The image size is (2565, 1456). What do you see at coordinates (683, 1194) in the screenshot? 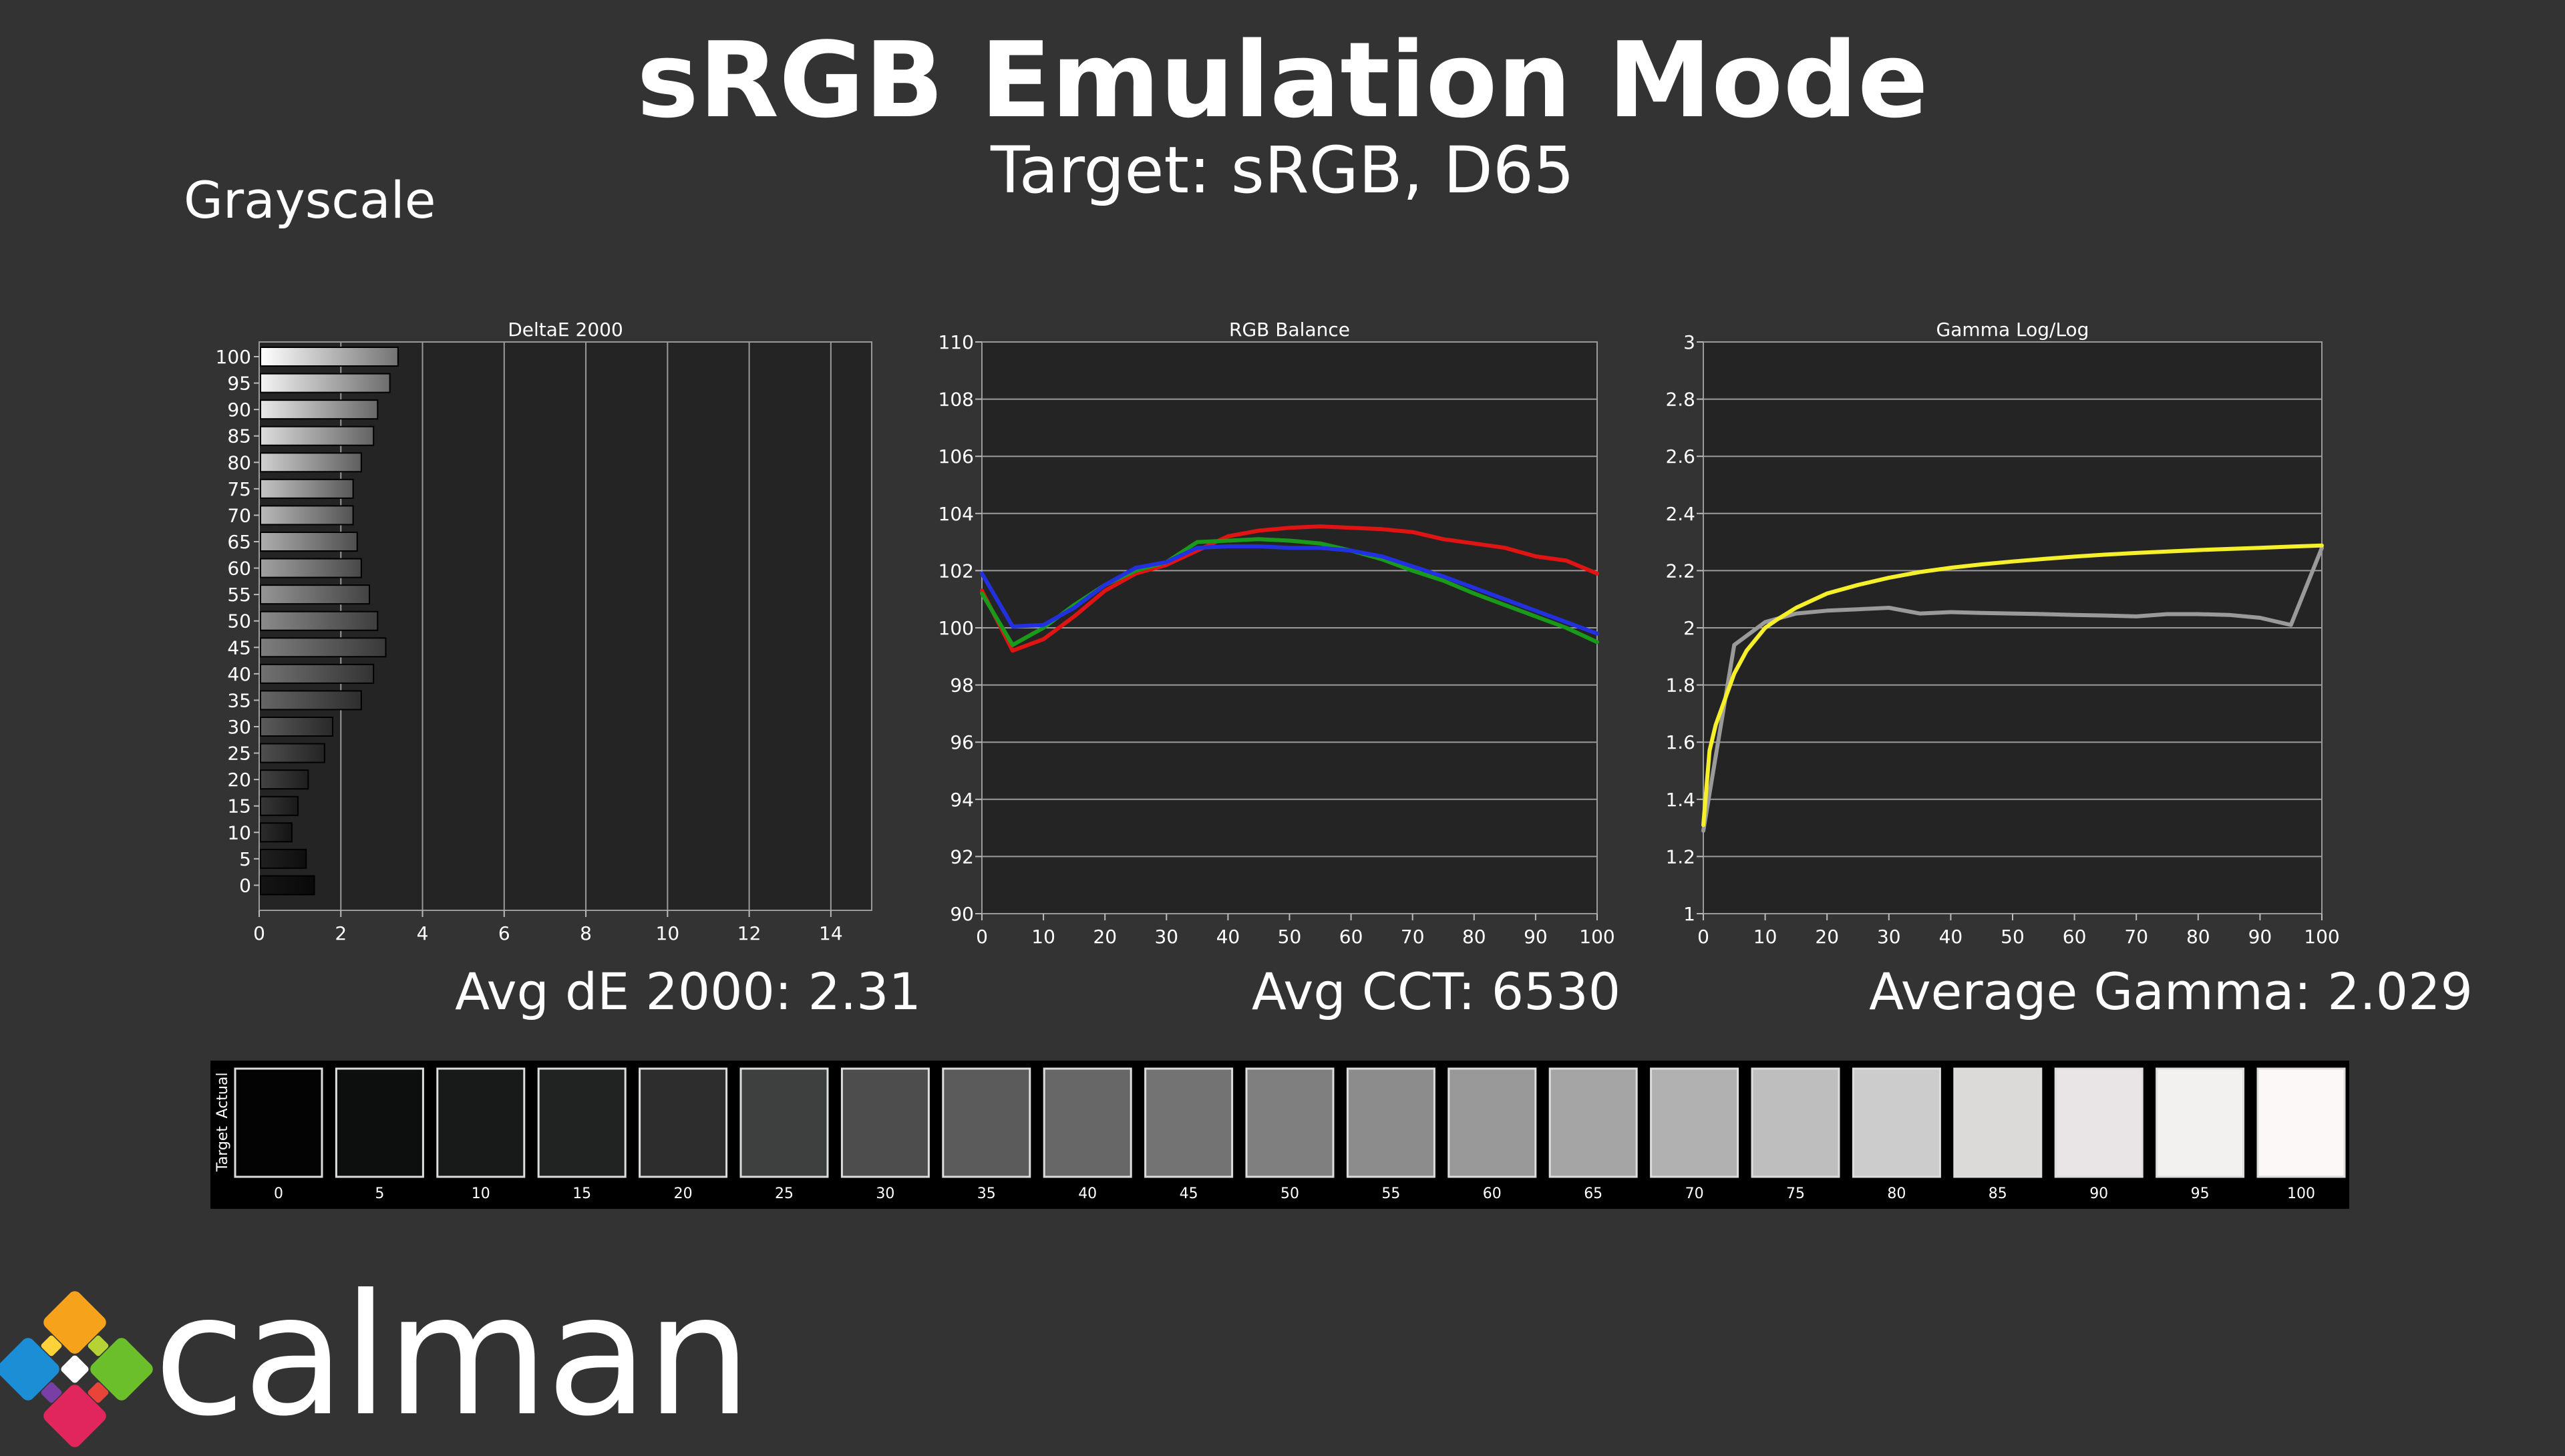
I see `swatch-label: 20` at bounding box center [683, 1194].